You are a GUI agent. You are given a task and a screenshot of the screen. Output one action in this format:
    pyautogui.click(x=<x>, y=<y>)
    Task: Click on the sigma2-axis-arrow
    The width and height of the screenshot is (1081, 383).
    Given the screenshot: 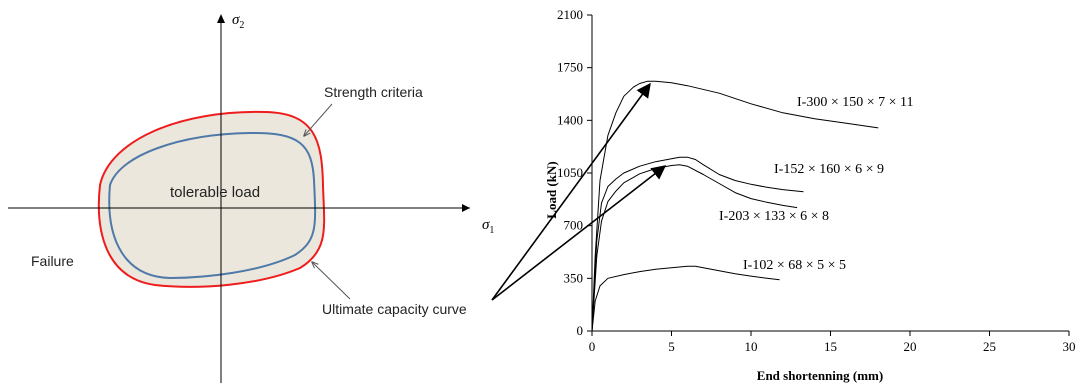 What is the action you would take?
    pyautogui.click(x=221, y=18)
    